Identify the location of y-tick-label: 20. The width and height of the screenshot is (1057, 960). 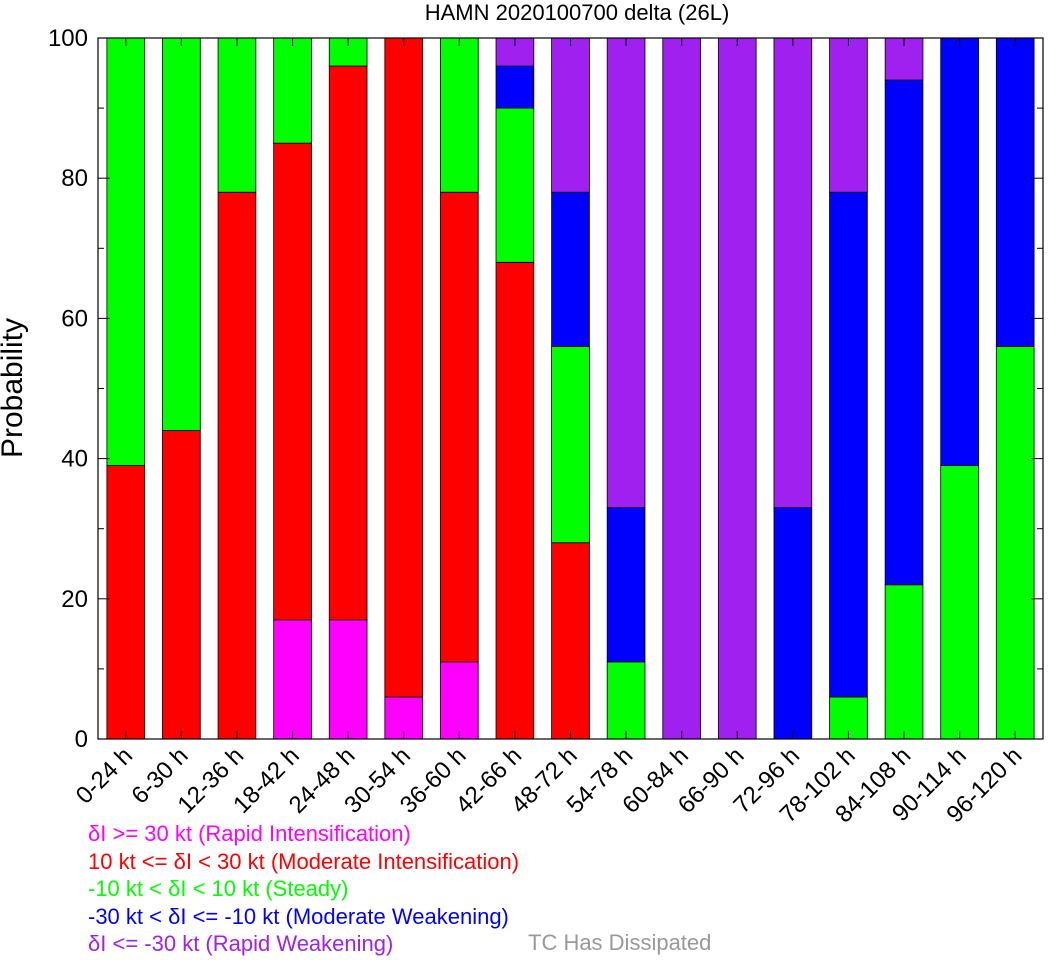
(74, 599).